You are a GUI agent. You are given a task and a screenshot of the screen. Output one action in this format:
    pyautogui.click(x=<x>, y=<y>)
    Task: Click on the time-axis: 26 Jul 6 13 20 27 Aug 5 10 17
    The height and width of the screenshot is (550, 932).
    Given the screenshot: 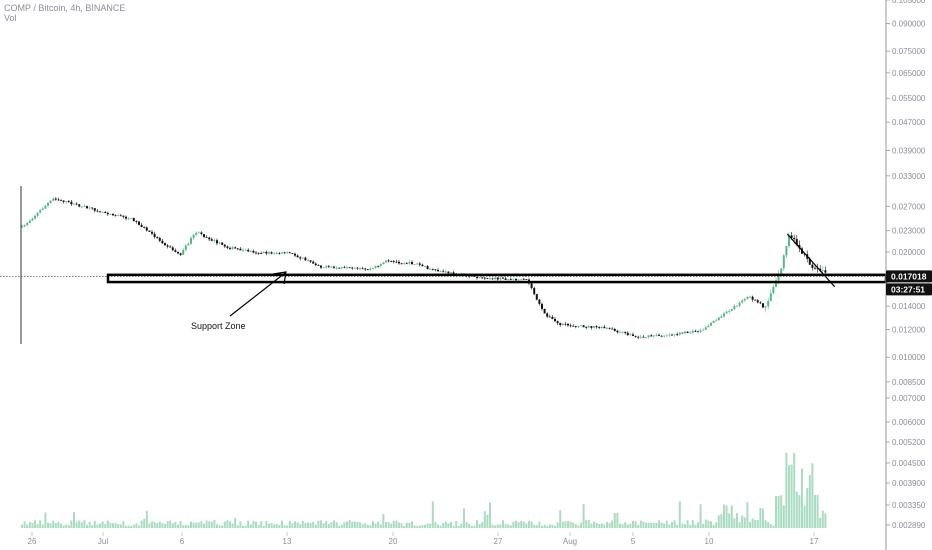 What is the action you would take?
    pyautogui.click(x=423, y=539)
    